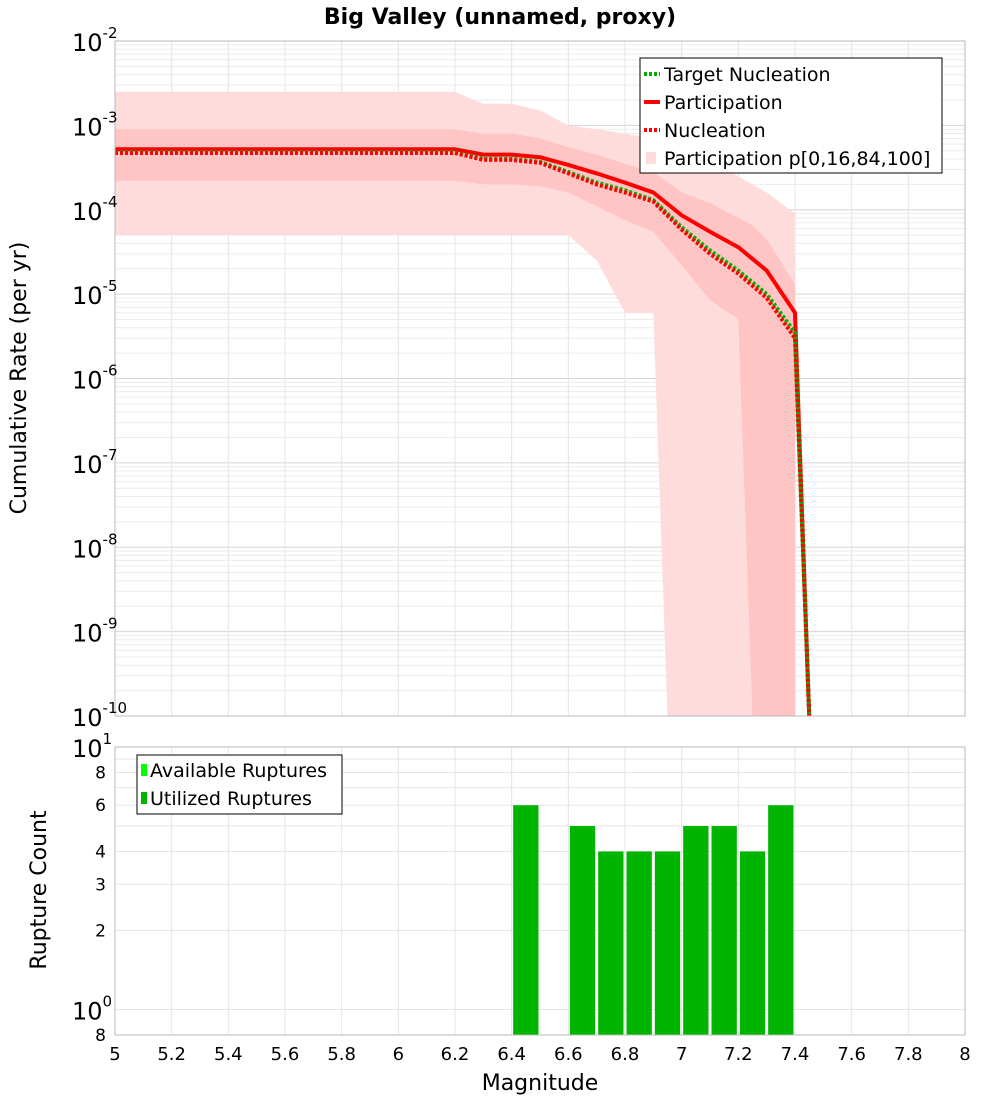 Image resolution: width=1000 pixels, height=1104 pixels. I want to click on bottom-legend: Available Ruptures Utilized Ruptures, so click(239, 784).